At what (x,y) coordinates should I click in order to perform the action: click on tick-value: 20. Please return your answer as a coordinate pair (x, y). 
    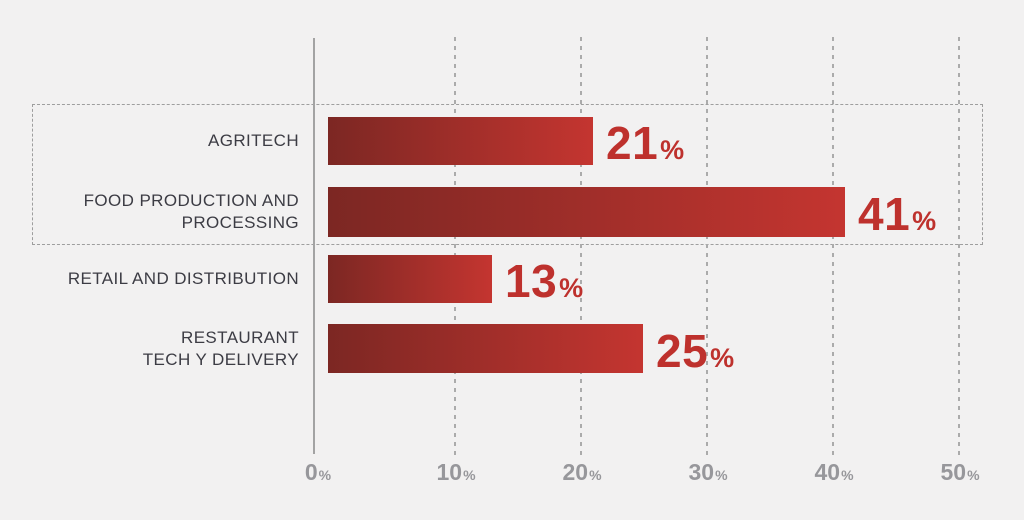
    Looking at the image, I should click on (575, 472).